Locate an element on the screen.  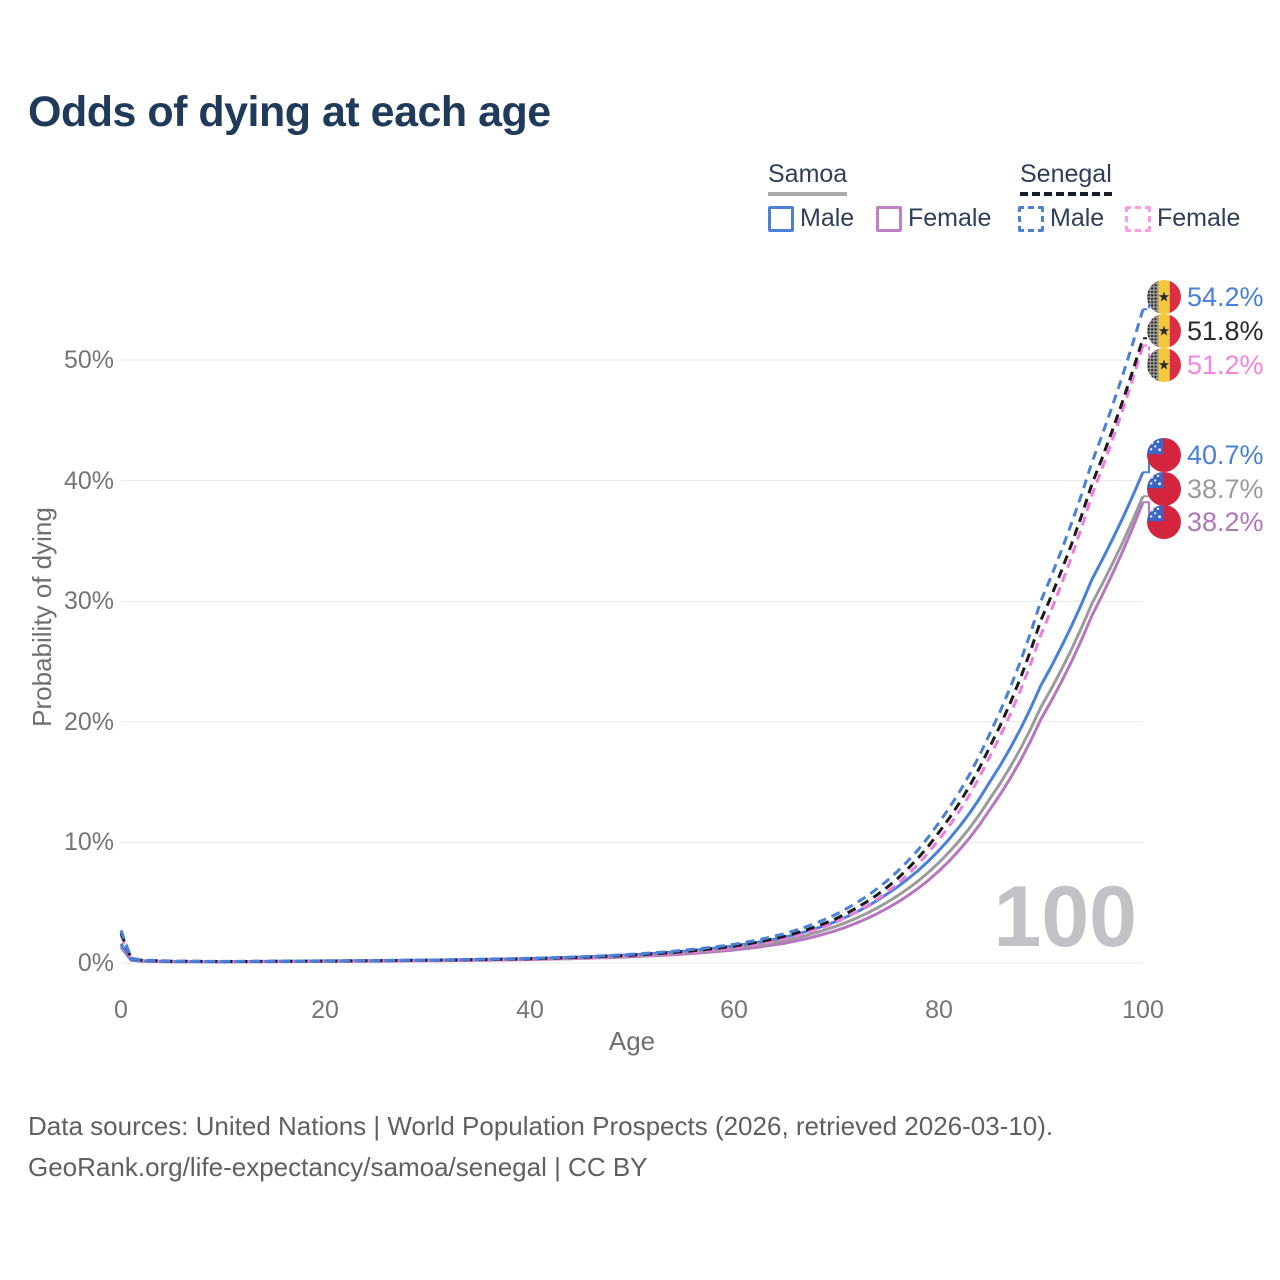
end-value: 51.2% is located at coordinates (1225, 364).